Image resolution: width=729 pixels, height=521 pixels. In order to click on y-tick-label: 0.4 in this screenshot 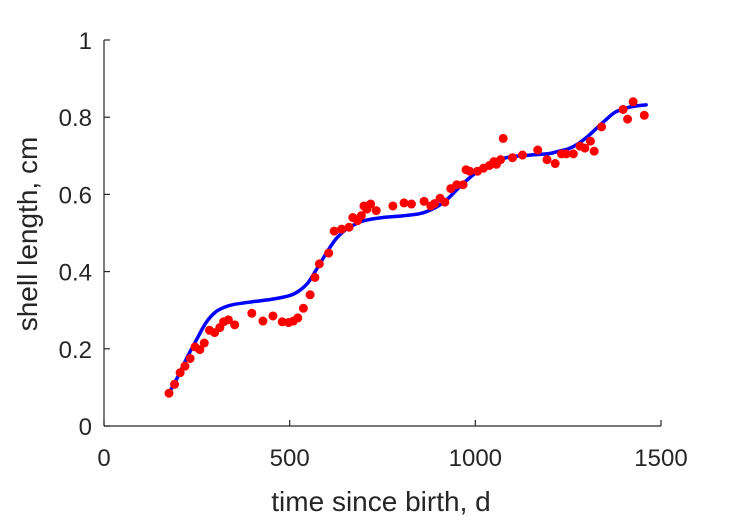, I will do `click(75, 273)`.